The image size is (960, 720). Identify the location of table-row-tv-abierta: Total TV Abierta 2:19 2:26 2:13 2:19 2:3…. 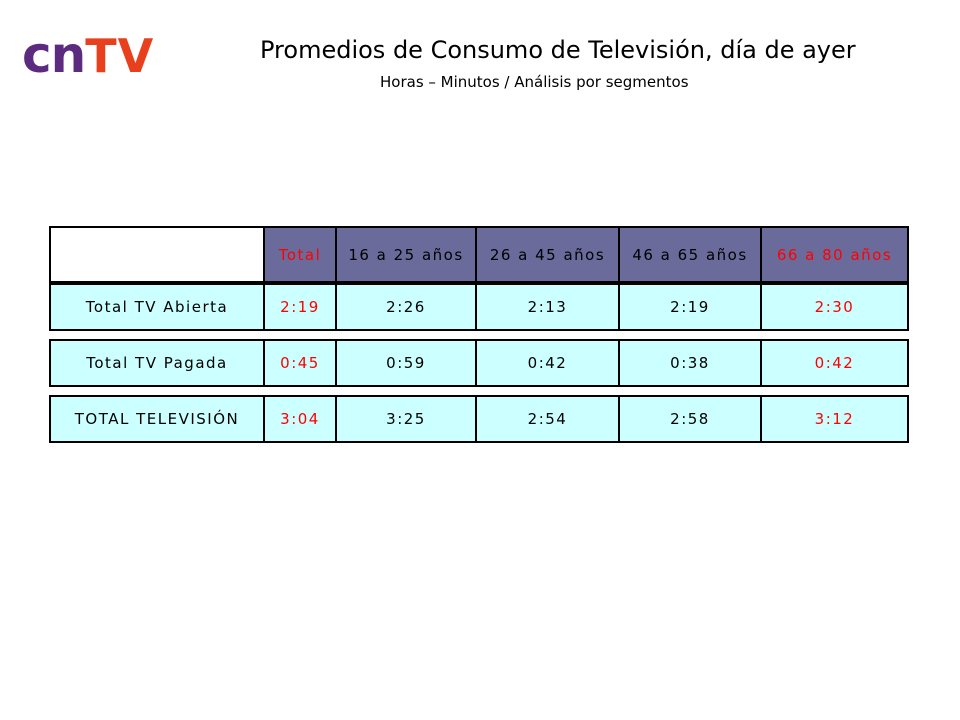
(479, 307).